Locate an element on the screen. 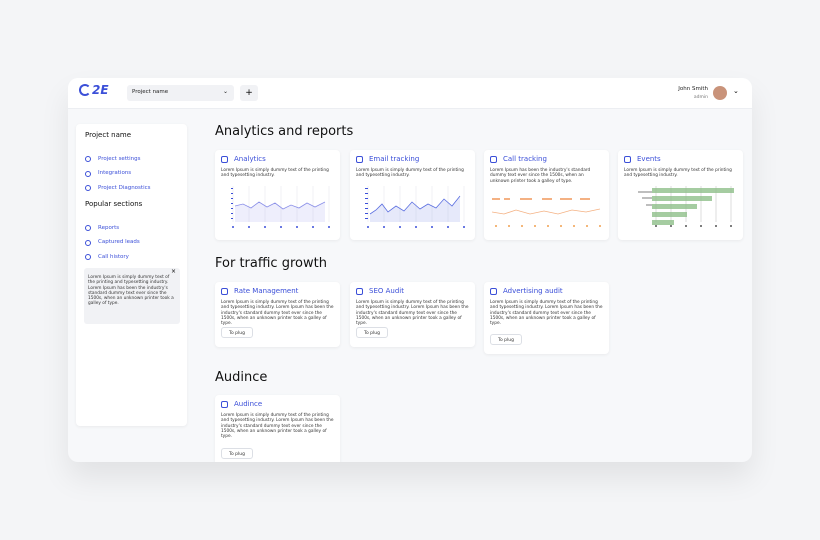 Image resolution: width=820 pixels, height=540 pixels. logo: 2E is located at coordinates (100, 90).